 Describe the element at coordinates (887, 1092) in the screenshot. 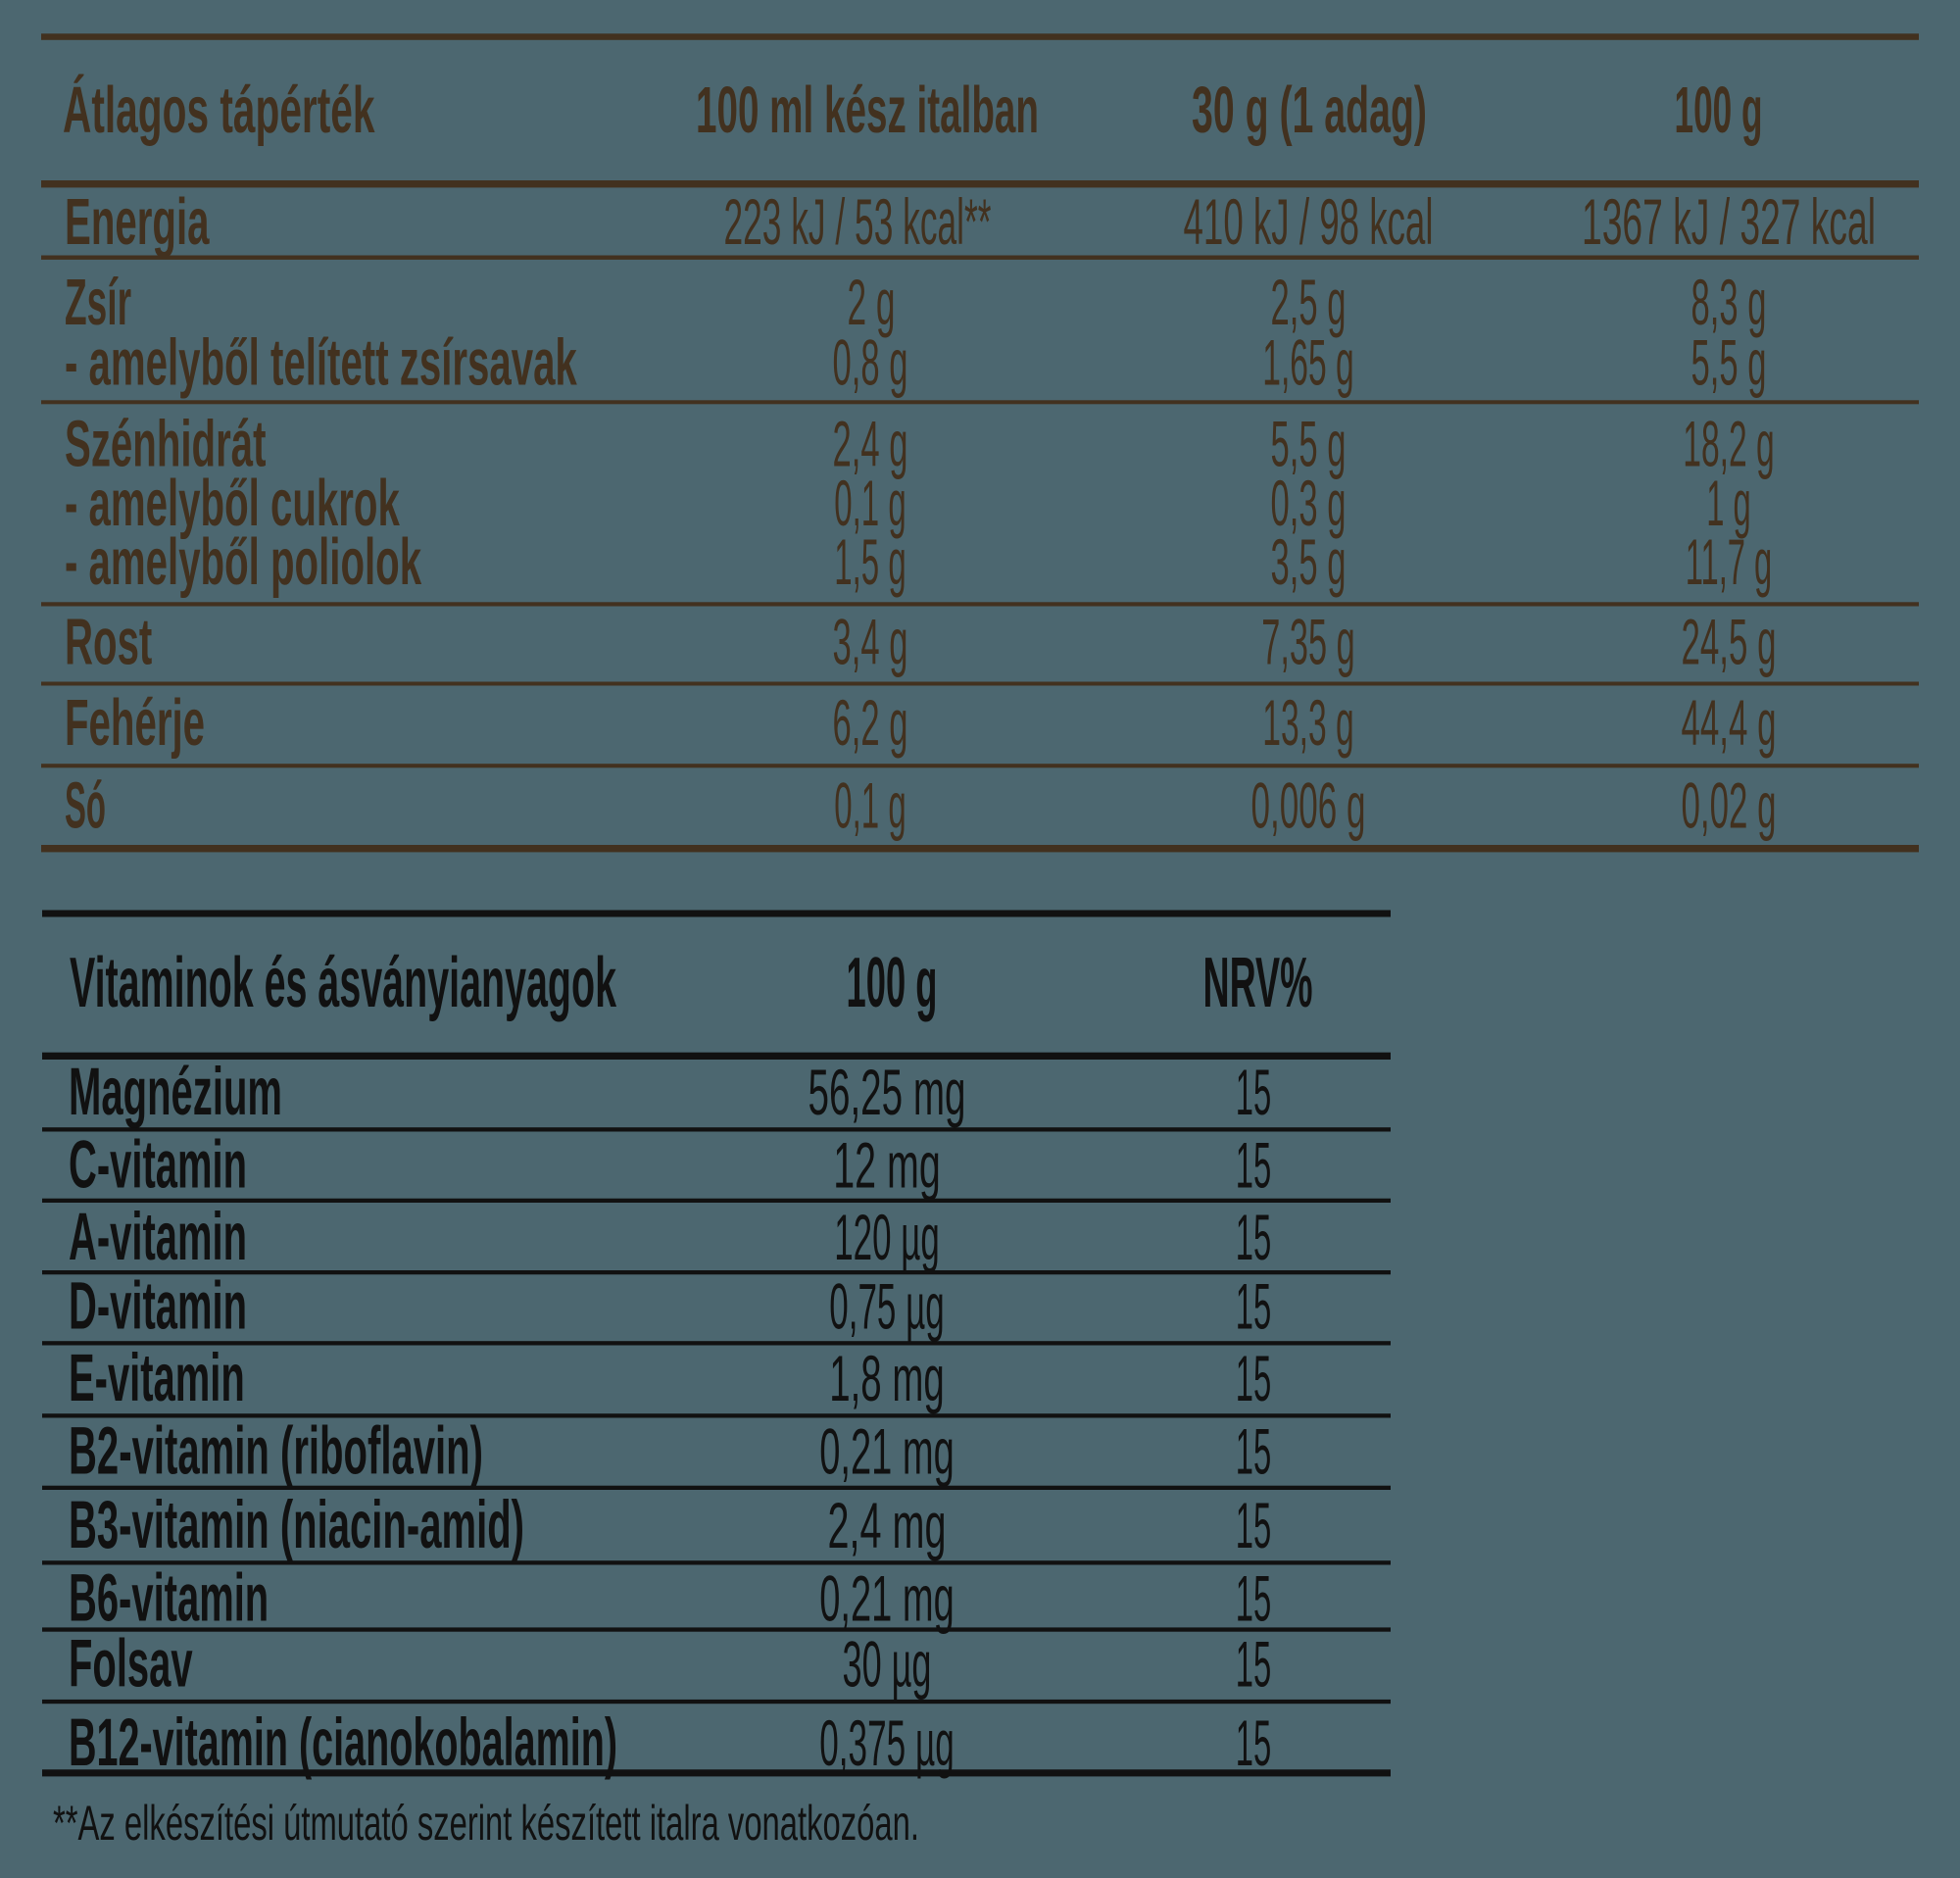

I see `svg-text: 56,25 mg` at that location.